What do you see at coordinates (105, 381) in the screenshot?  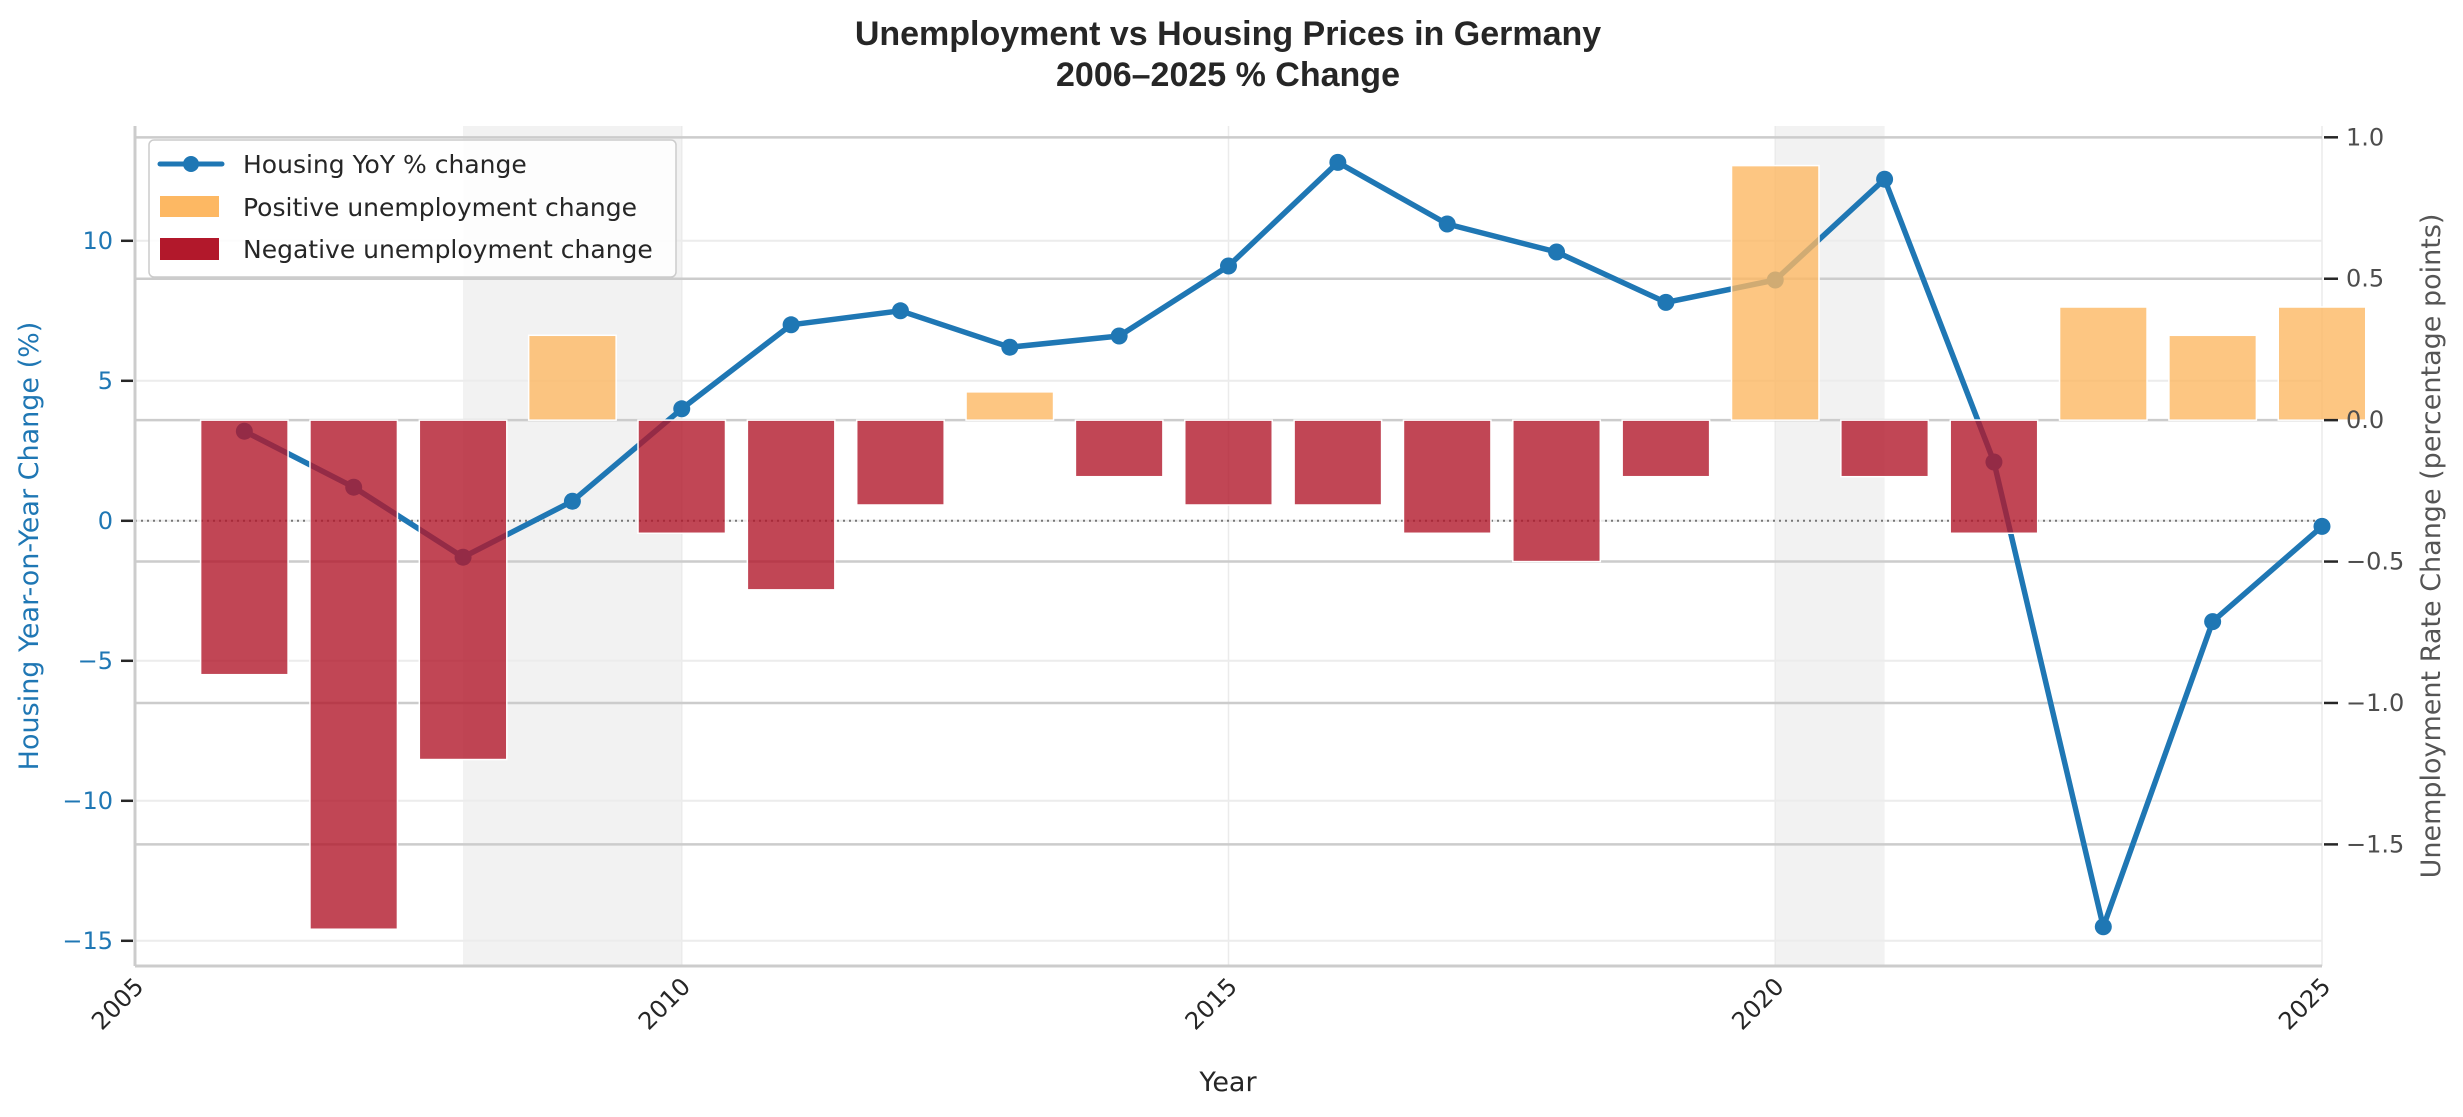 I see `left-tick-label: 5` at bounding box center [105, 381].